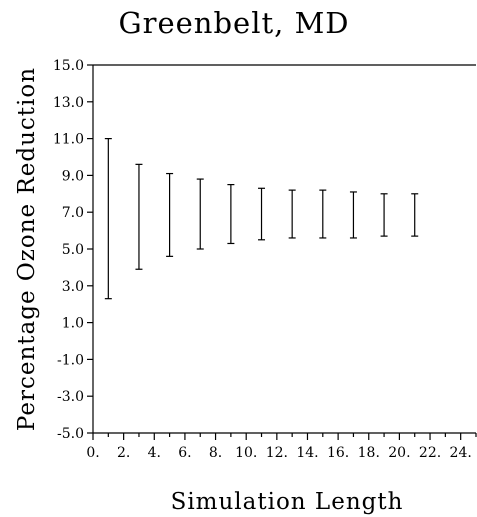 This screenshot has width=477, height=517. I want to click on x-tick-label: 4., so click(154, 453).